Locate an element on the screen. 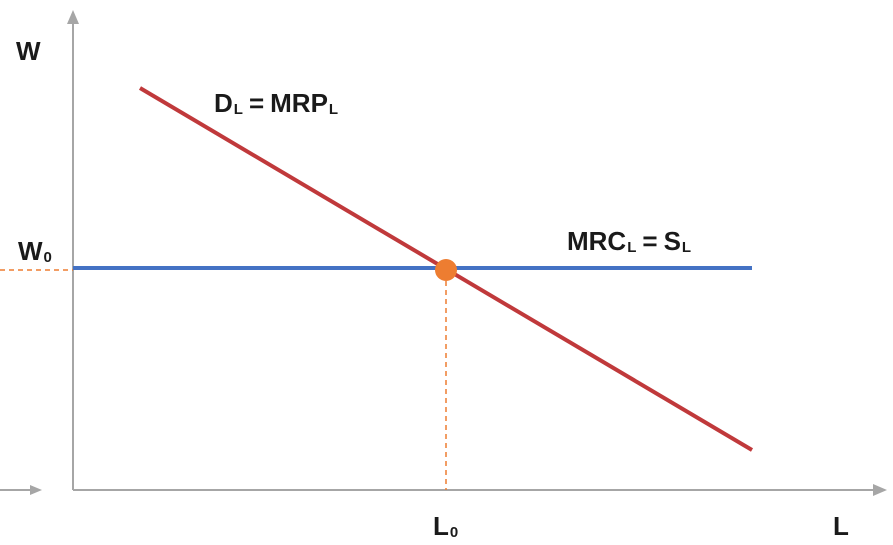 This screenshot has height=545, width=893. w0-label: W0 is located at coordinates (35, 251).